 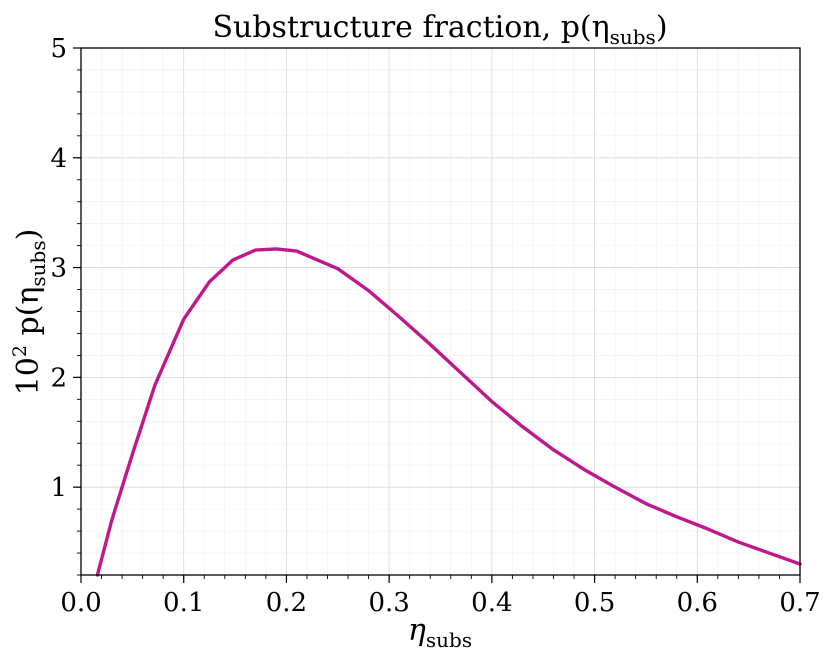 I want to click on x-tick-label: 0.2, so click(x=286, y=603).